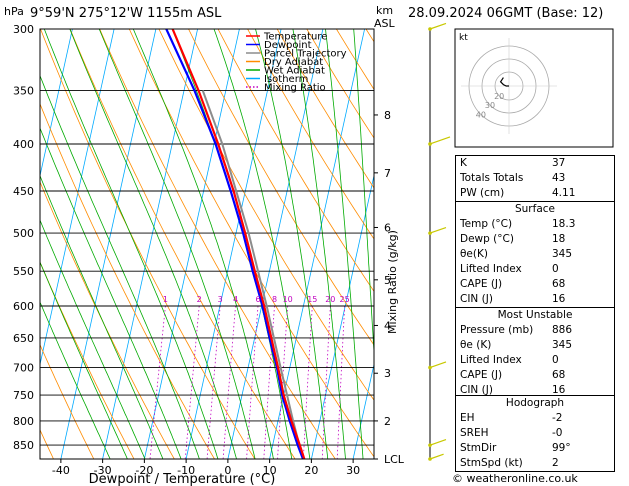 This screenshot has height=486, width=629. Describe the element at coordinates (270, 470) in the screenshot. I see `temperature-tick-label: 10` at that location.